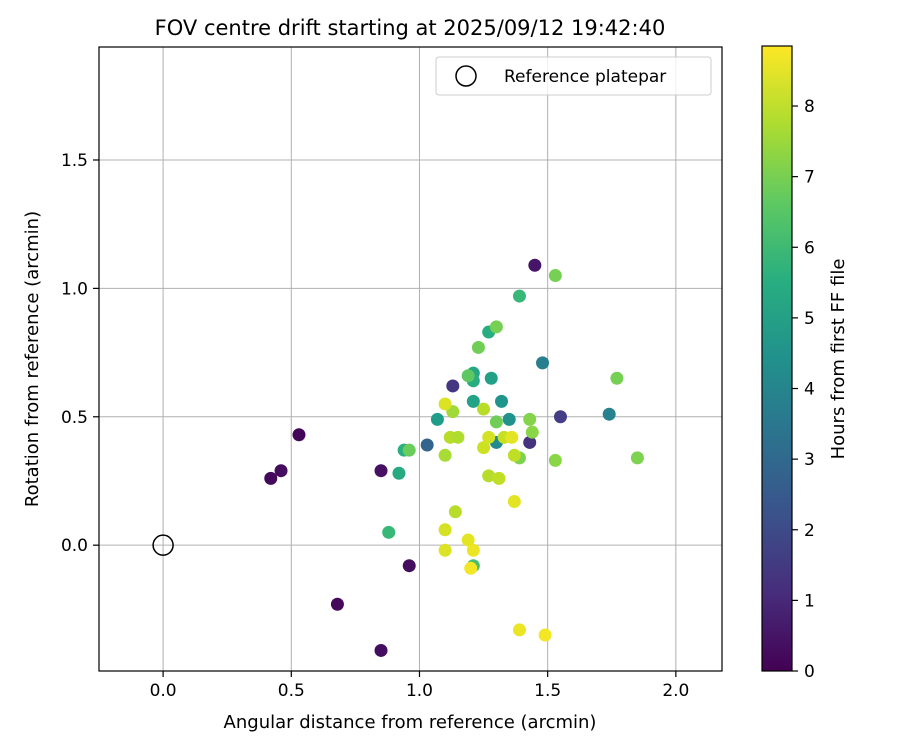  Describe the element at coordinates (80, 353) in the screenshot. I see `y-axis: 0.0 0.5 1.0 1.5` at that location.